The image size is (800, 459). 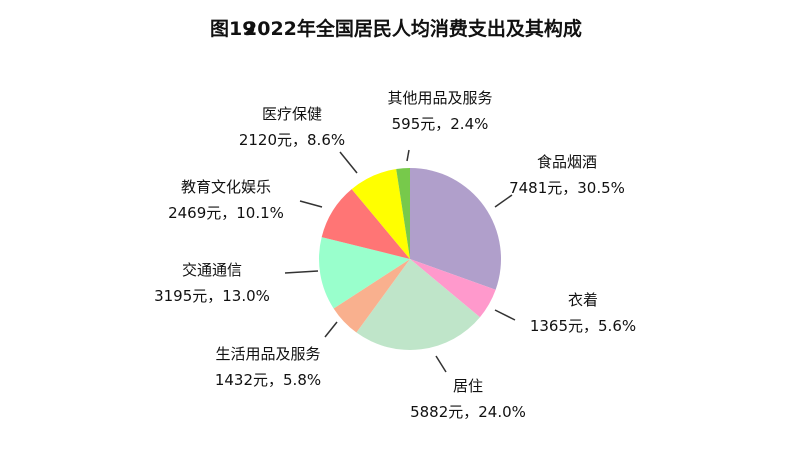 What do you see at coordinates (583, 300) in the screenshot?
I see `slice-label: 衣着` at bounding box center [583, 300].